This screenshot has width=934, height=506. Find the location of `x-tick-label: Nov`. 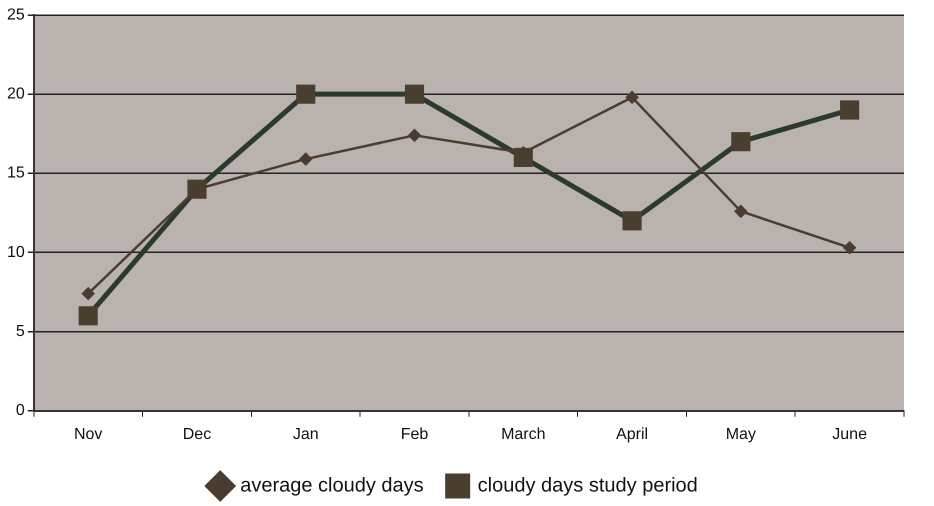

x-tick-label: Nov is located at coordinates (88, 434).